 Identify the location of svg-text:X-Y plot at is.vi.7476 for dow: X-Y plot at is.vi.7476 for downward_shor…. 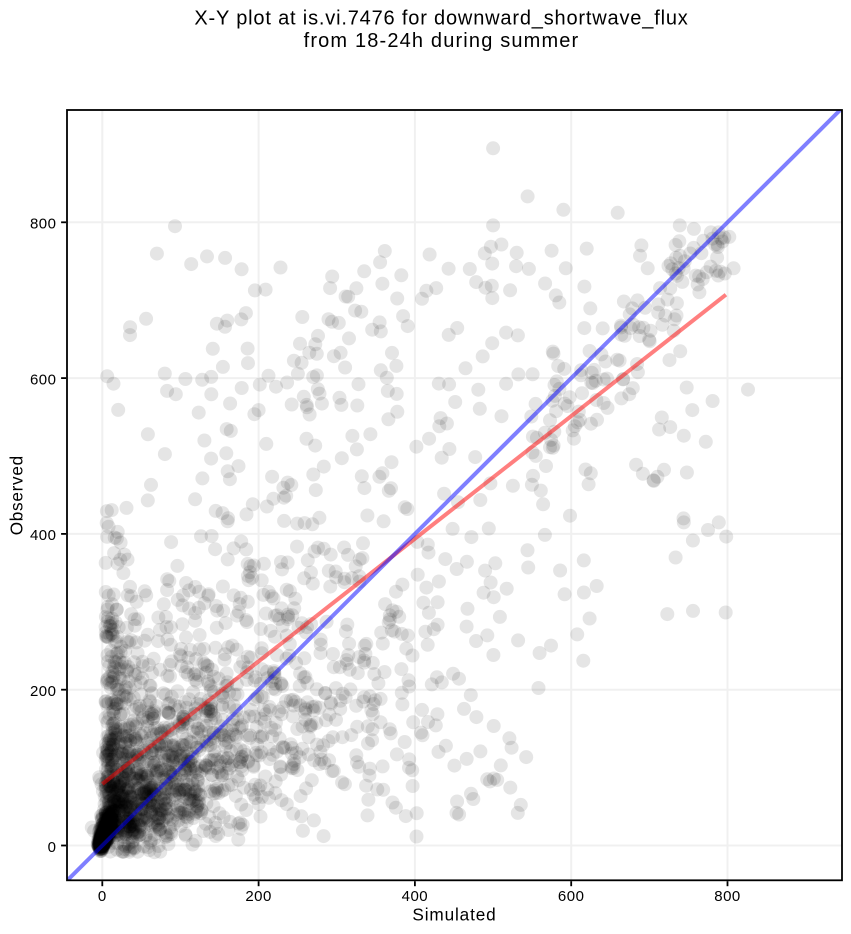
(441, 19).